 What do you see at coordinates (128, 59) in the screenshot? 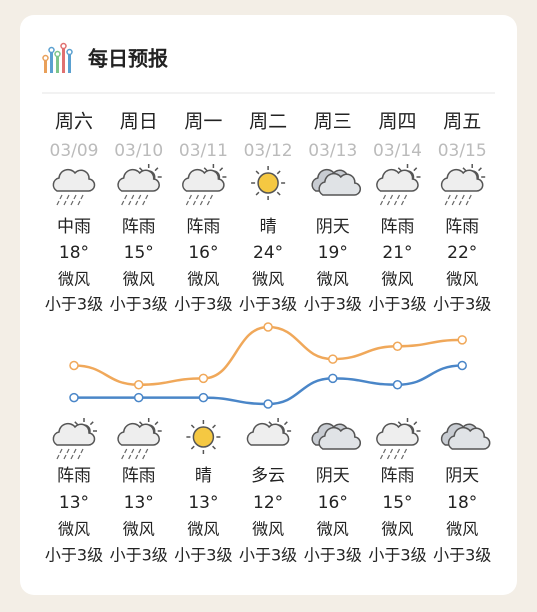
I see `title: 每日预报` at bounding box center [128, 59].